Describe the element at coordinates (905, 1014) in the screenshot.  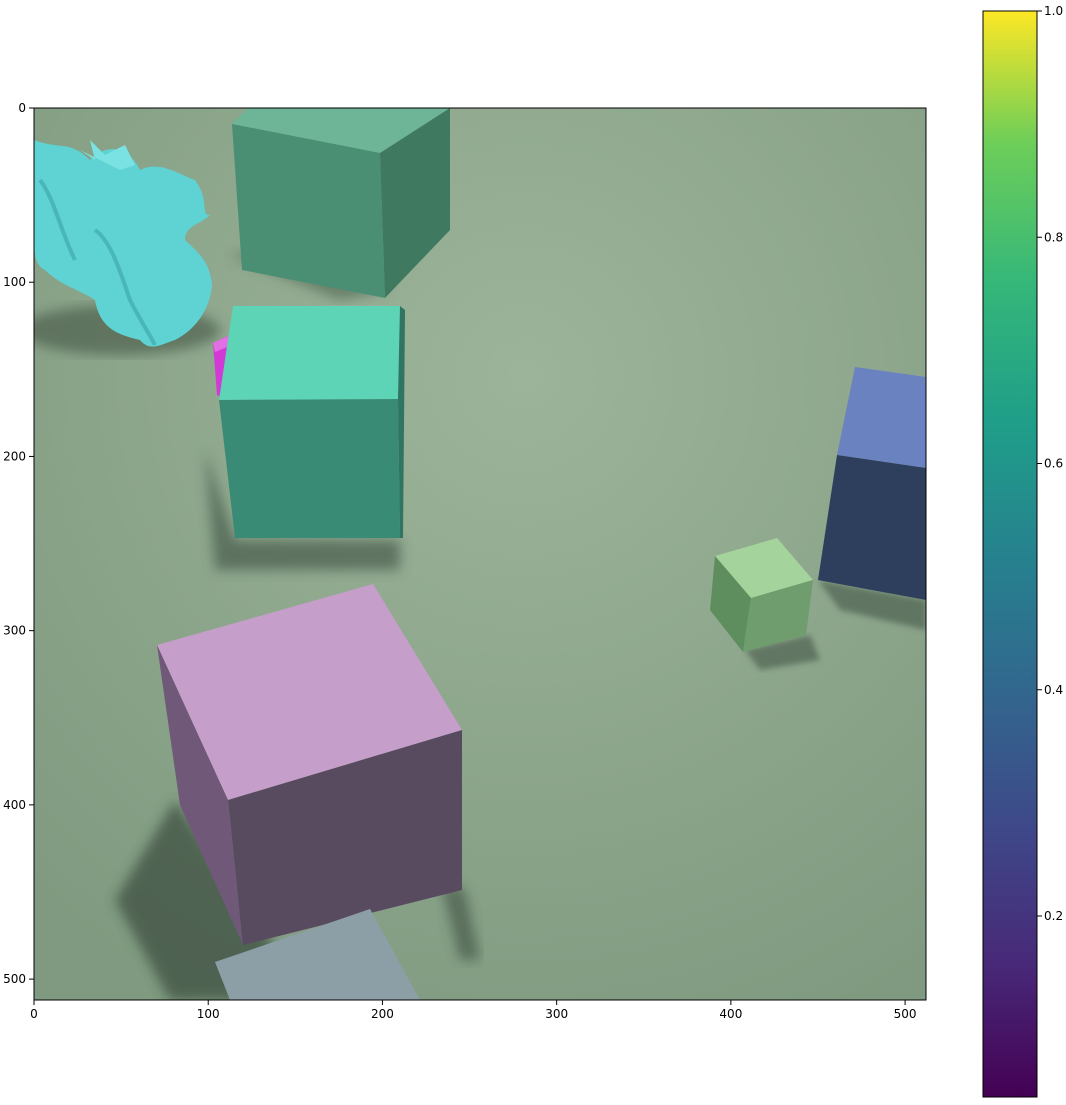
I see `x-tick-label: 500` at that location.